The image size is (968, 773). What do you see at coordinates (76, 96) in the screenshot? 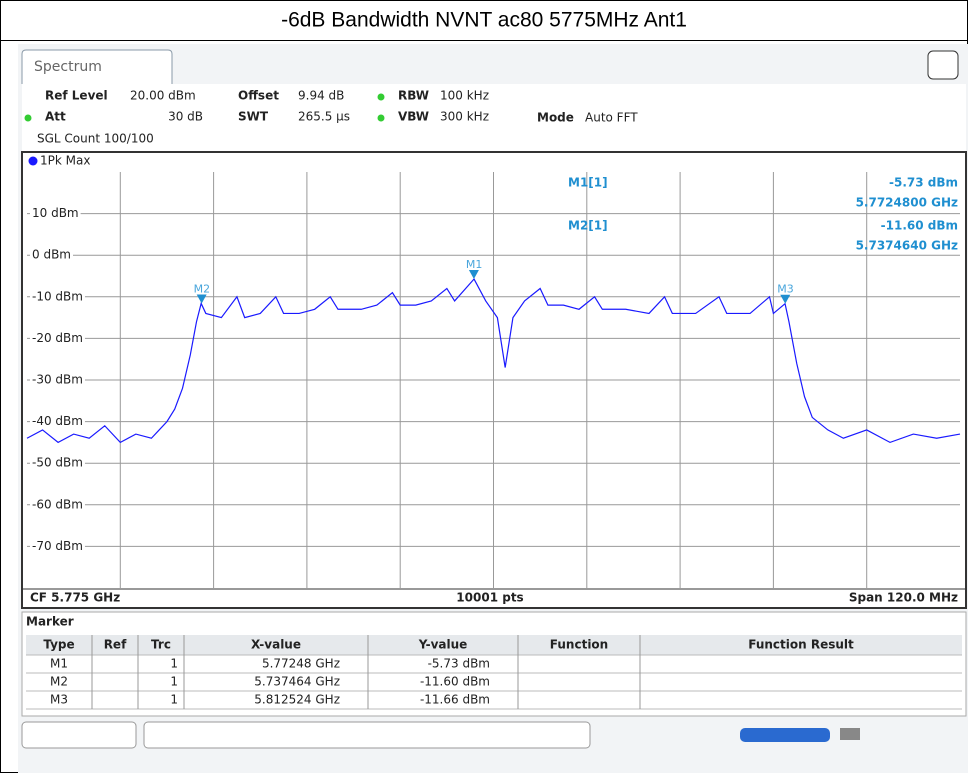
I see `setting-label: Ref Level` at bounding box center [76, 96].